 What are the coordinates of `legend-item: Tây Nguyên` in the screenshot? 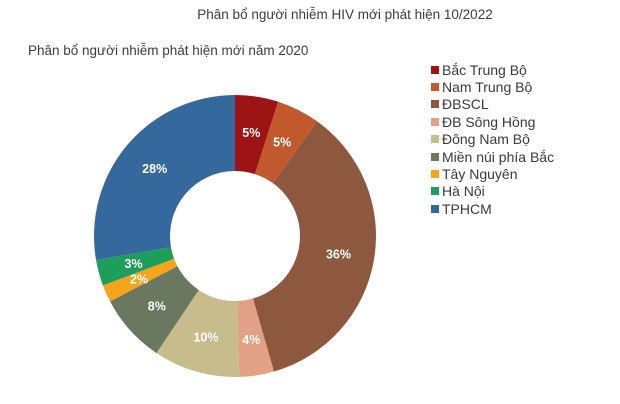 It's located at (492, 173).